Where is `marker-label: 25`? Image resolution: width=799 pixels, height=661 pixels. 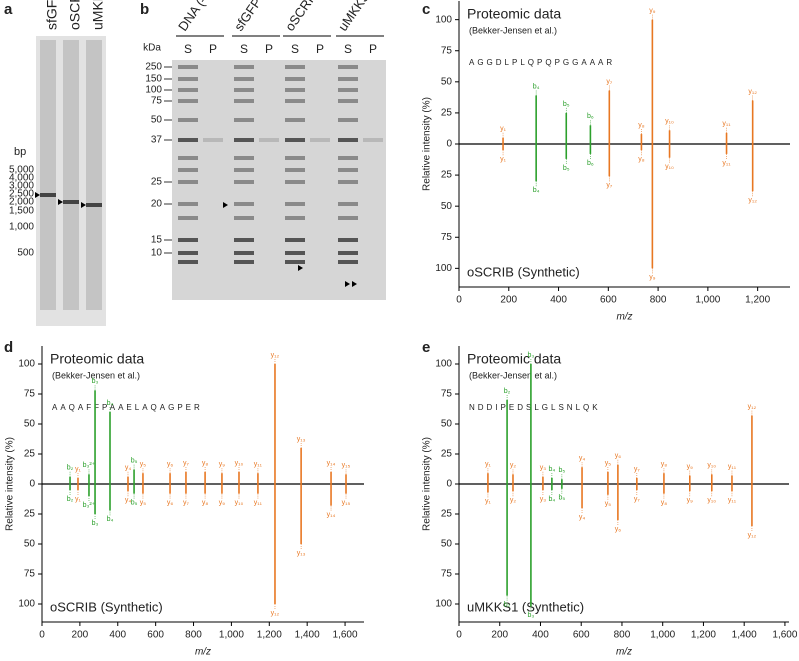
marker-label: 25 is located at coordinates (157, 182).